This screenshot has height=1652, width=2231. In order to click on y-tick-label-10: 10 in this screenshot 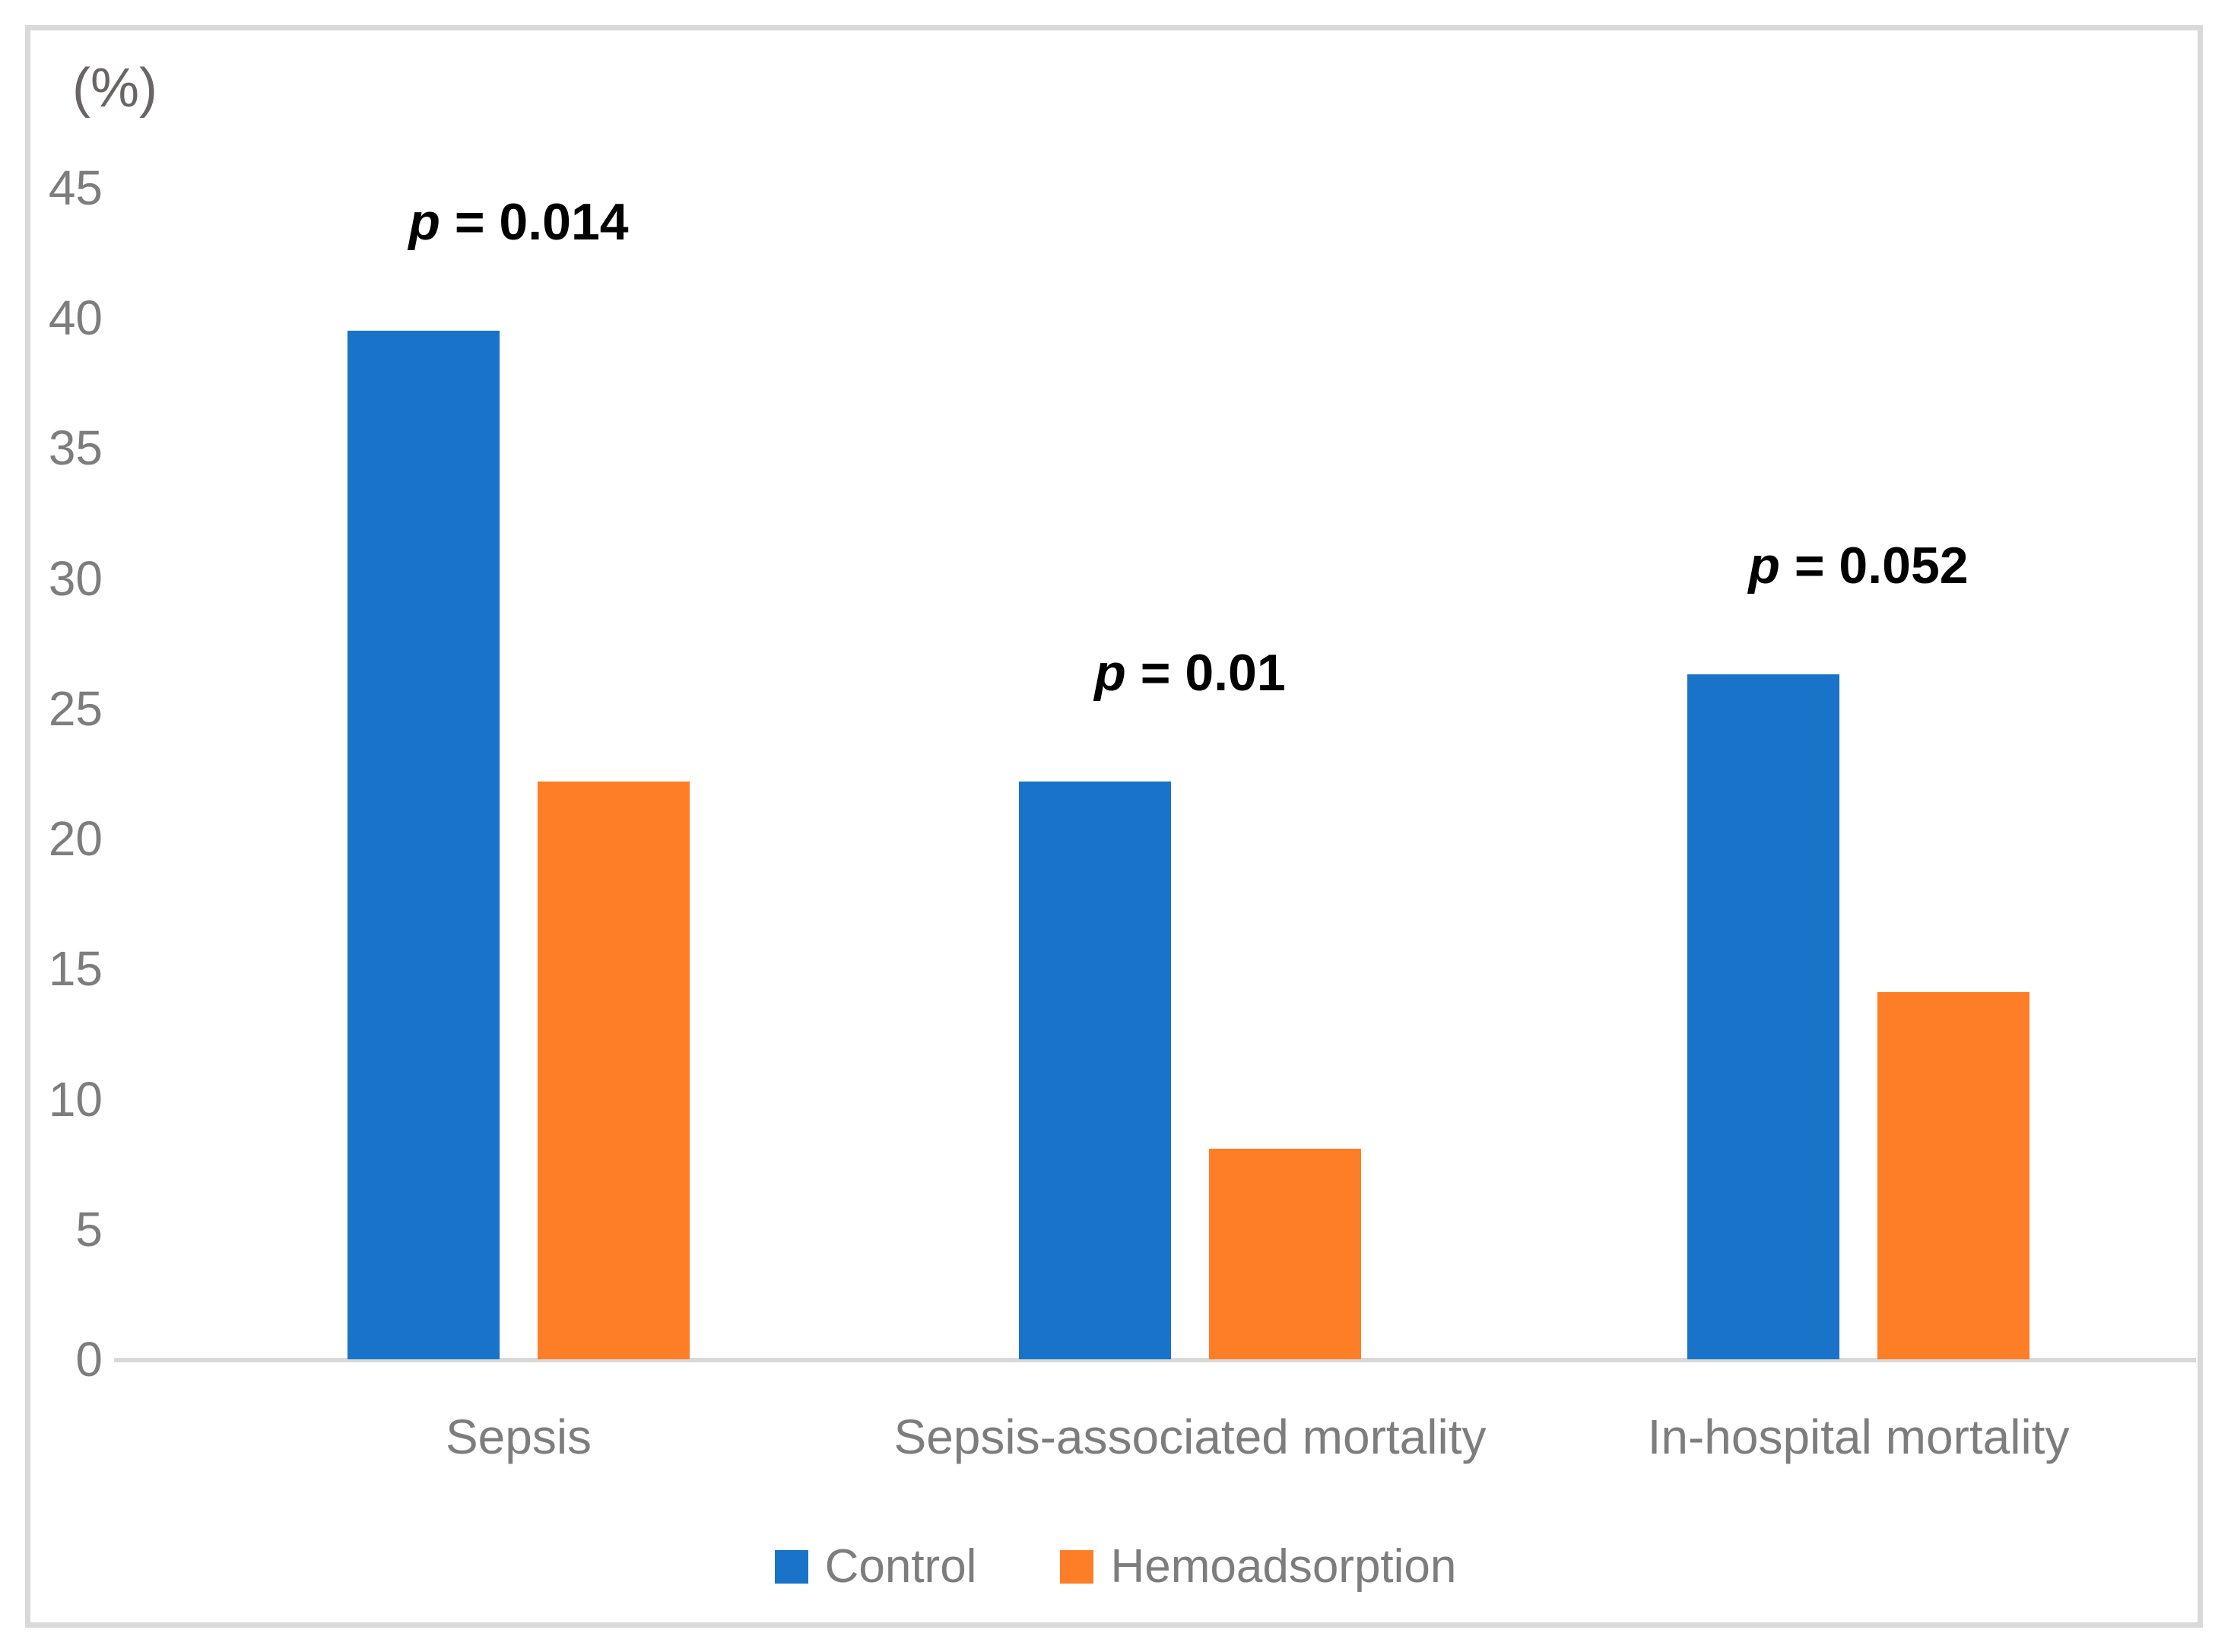, I will do `click(75, 1099)`.